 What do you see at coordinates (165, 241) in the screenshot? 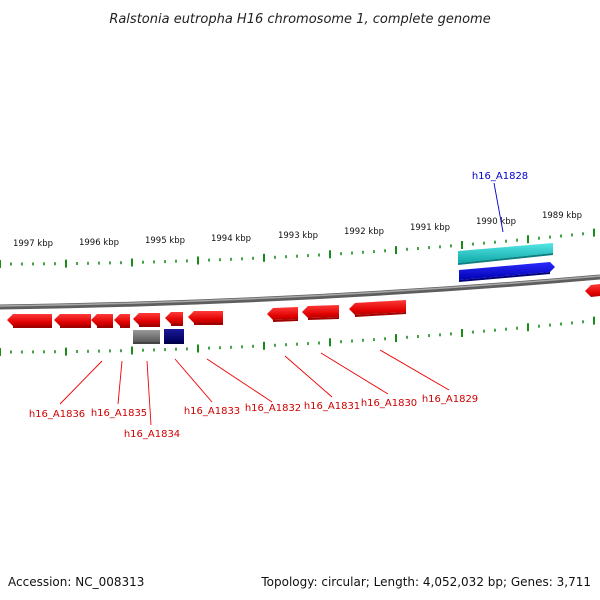
I see `scale-label-1995: 1995 kbp` at bounding box center [165, 241].